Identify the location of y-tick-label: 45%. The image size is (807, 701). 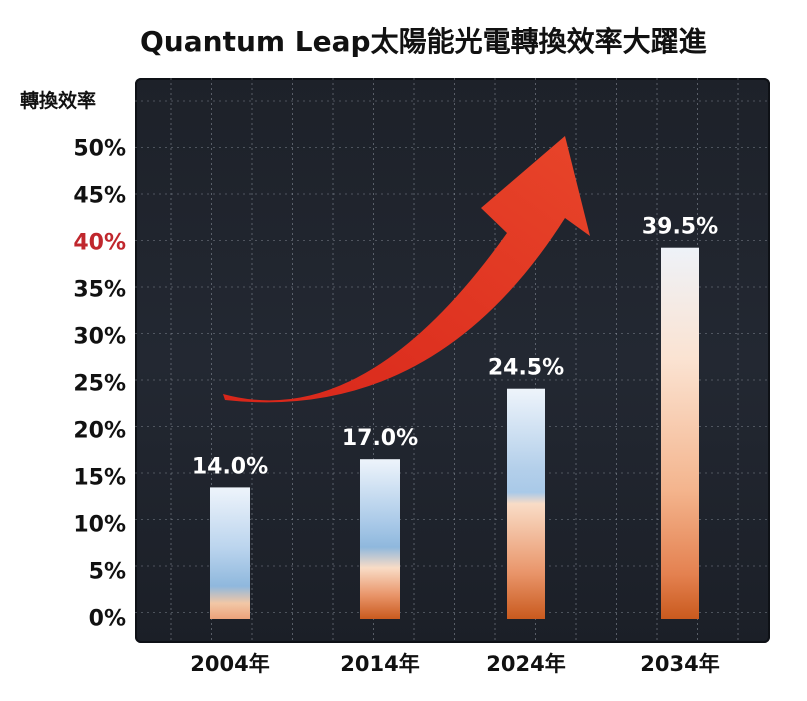
(99, 196).